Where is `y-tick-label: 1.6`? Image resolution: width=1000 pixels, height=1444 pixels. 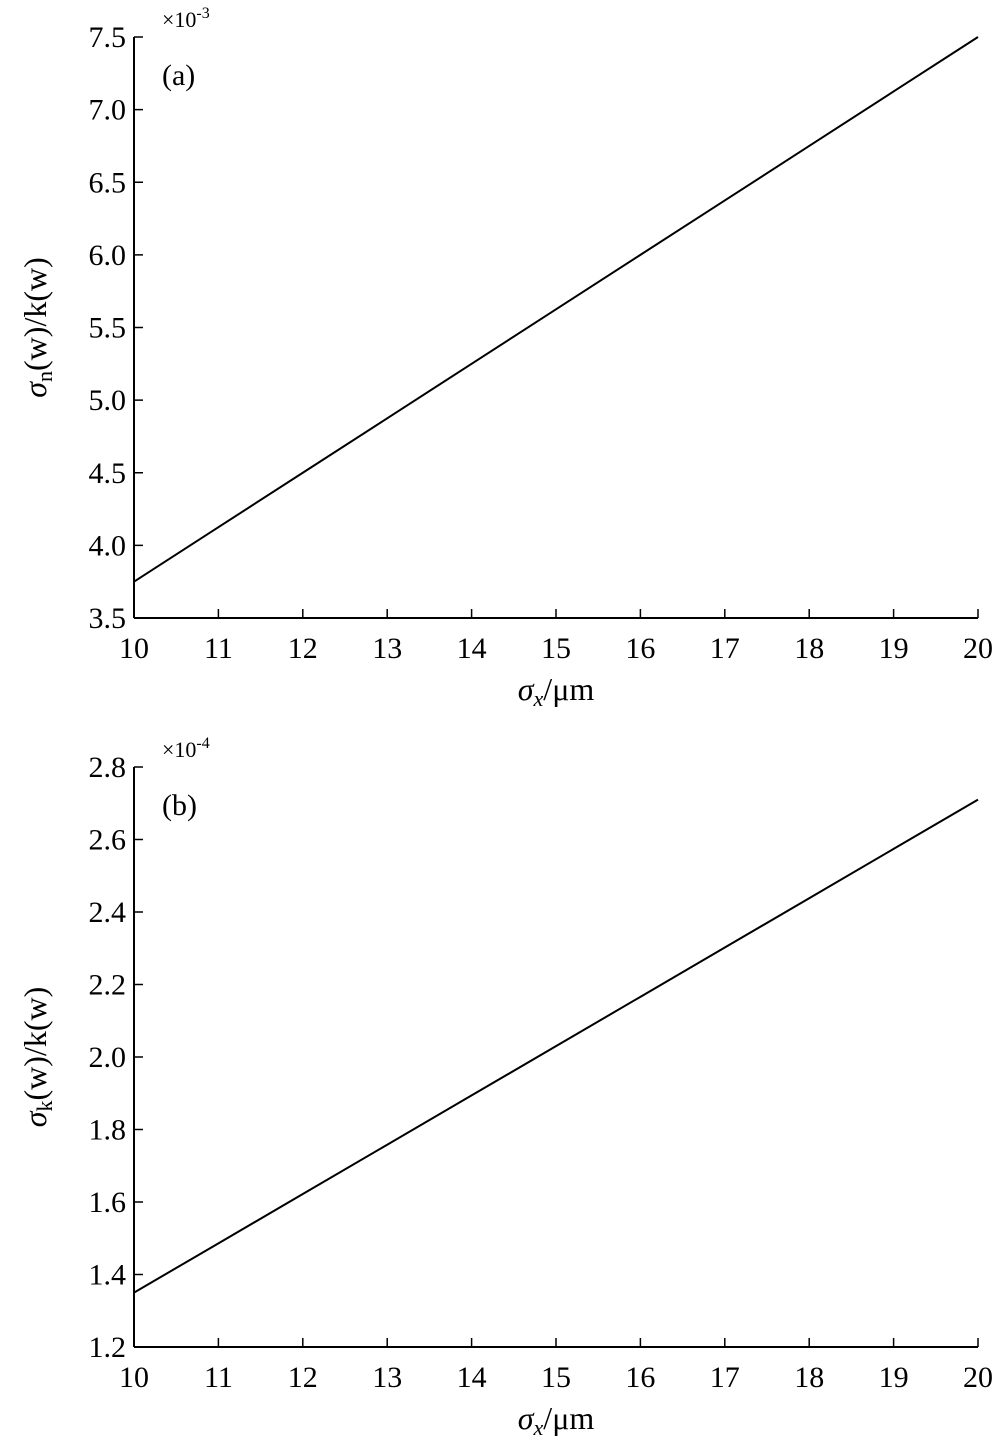 y-tick-label: 1.6 is located at coordinates (108, 1202).